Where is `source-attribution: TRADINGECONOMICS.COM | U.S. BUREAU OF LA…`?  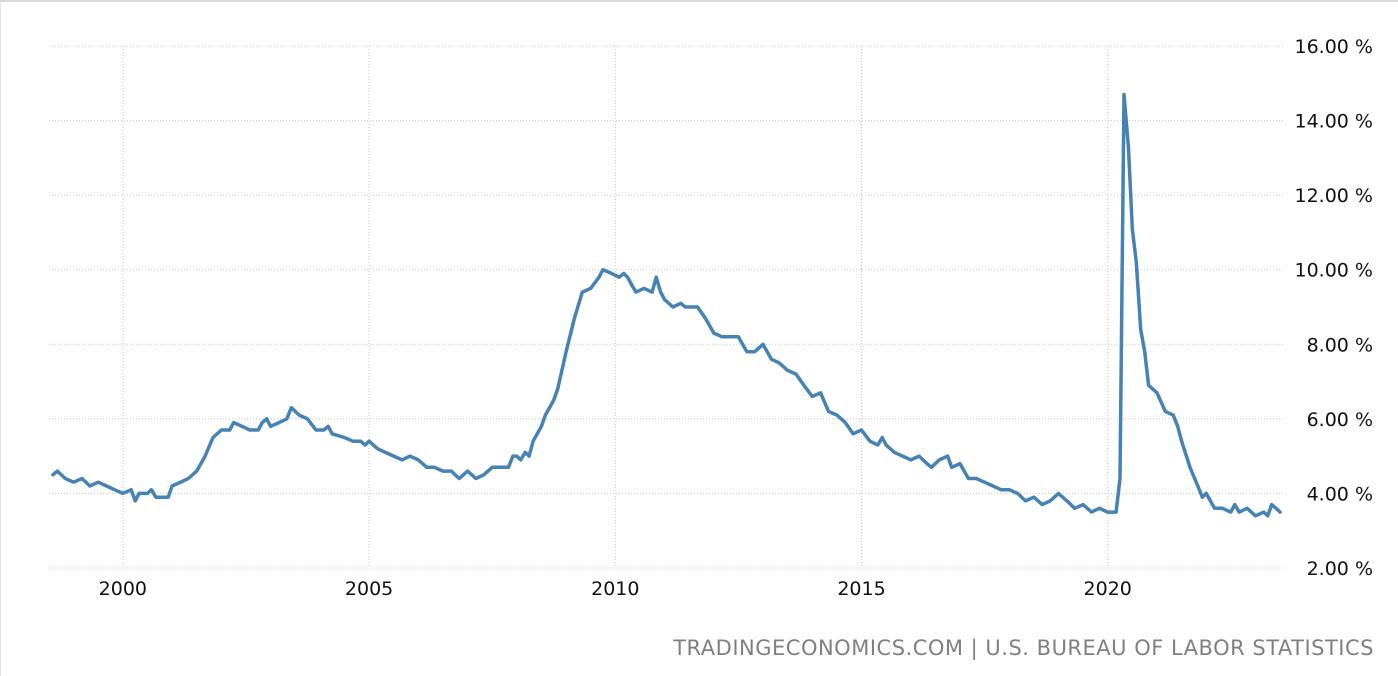 source-attribution: TRADINGECONOMICS.COM | U.S. BUREAU OF LA… is located at coordinates (1023, 648).